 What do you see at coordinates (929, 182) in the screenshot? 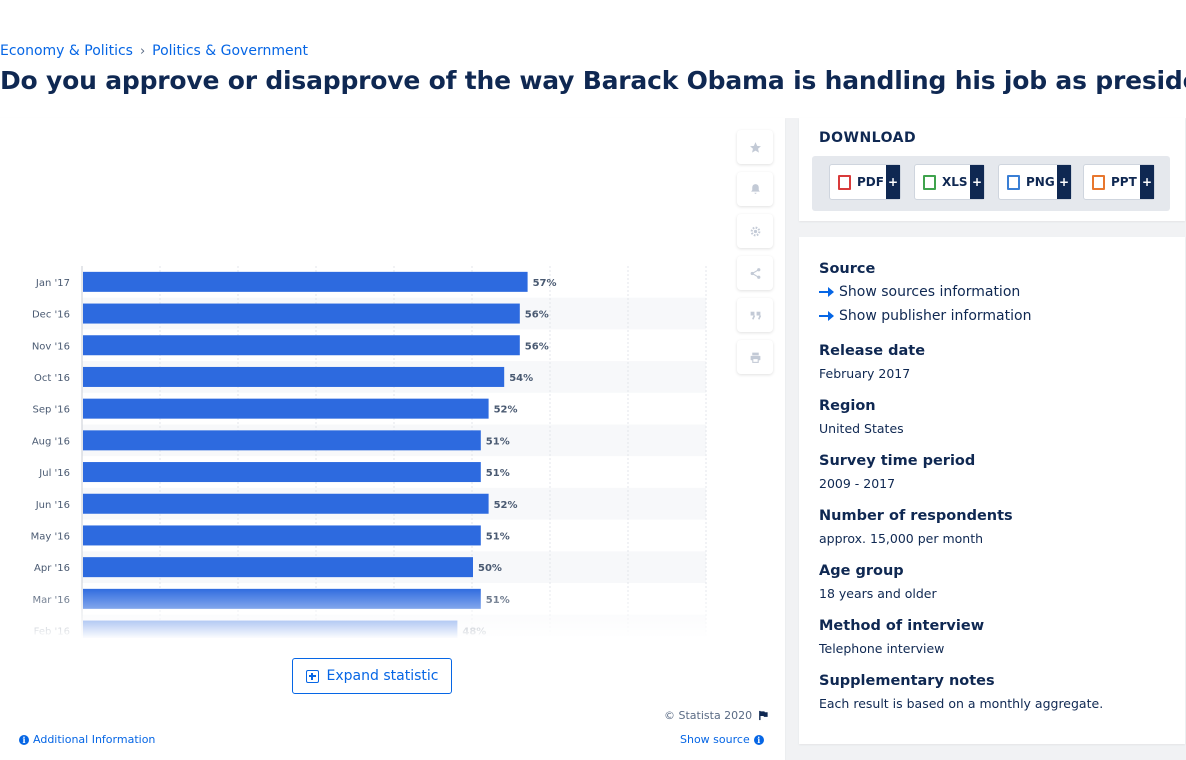
I see `xls-file-icon` at bounding box center [929, 182].